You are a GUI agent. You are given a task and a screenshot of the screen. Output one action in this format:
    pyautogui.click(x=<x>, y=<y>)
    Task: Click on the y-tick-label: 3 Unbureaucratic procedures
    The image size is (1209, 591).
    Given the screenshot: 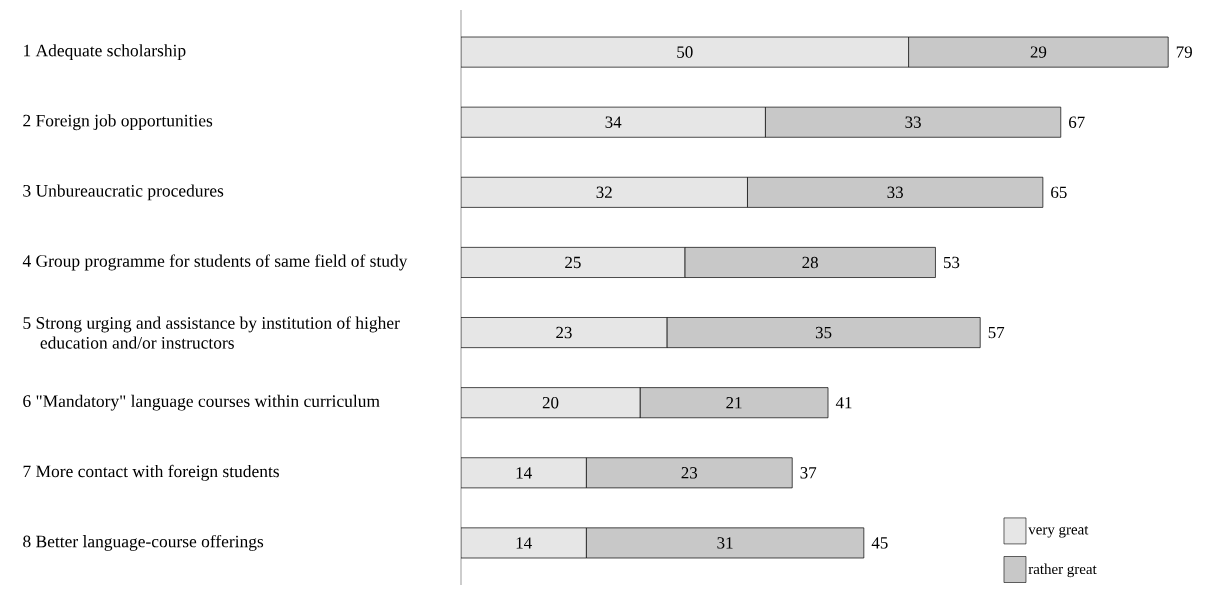 What is the action you would take?
    pyautogui.click(x=123, y=192)
    